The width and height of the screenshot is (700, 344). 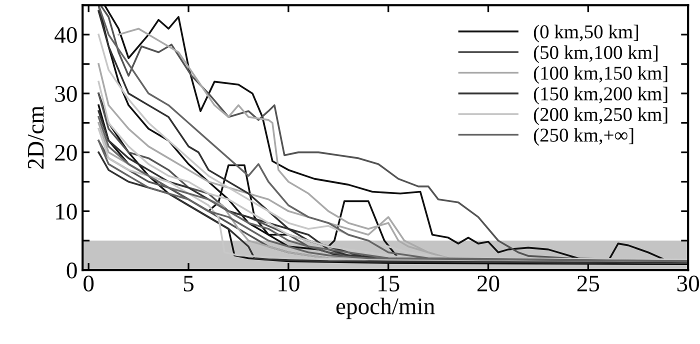 What do you see at coordinates (688, 284) in the screenshot?
I see `x-tick-label: 30` at bounding box center [688, 284].